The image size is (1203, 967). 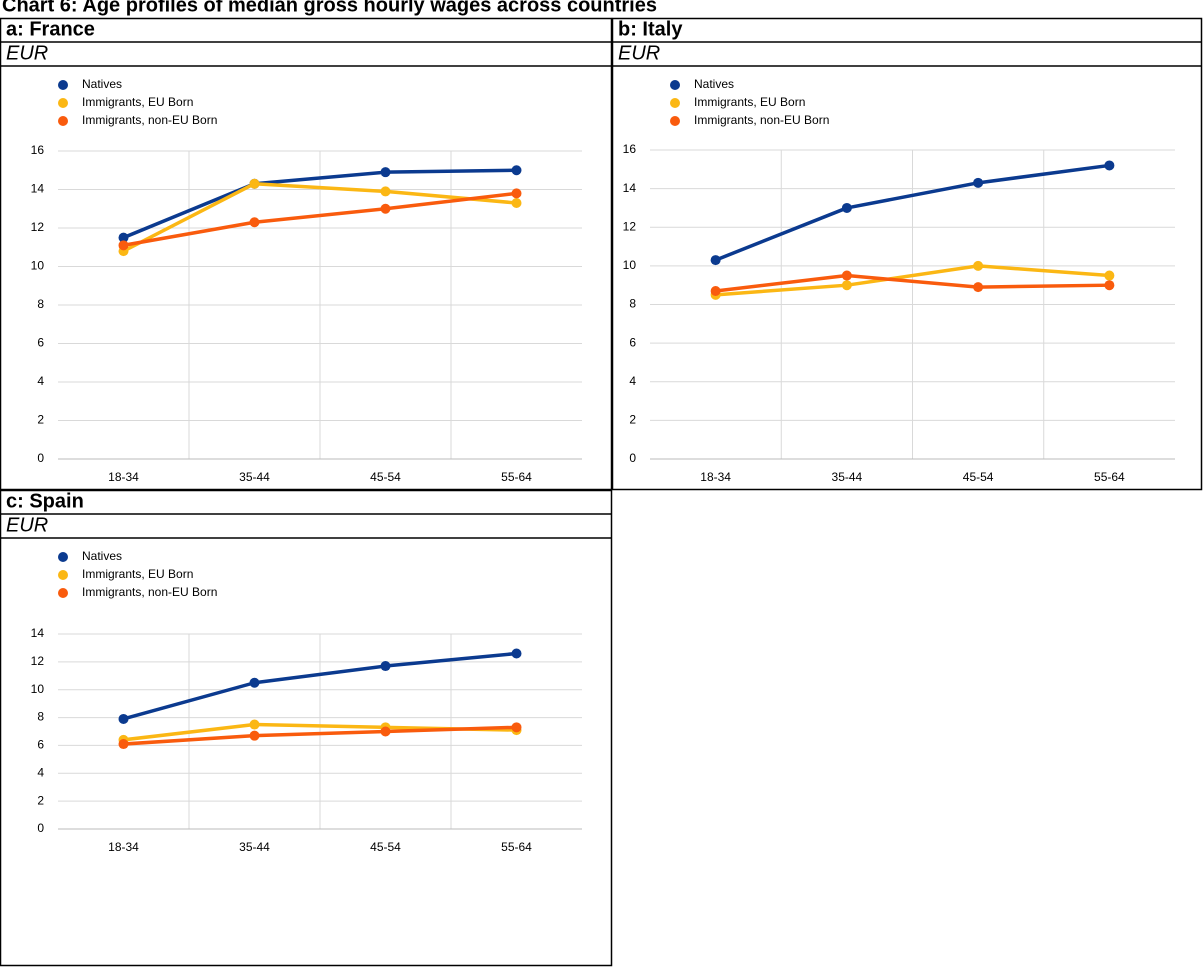 What do you see at coordinates (50, 29) in the screenshot?
I see `panel-title: a: France` at bounding box center [50, 29].